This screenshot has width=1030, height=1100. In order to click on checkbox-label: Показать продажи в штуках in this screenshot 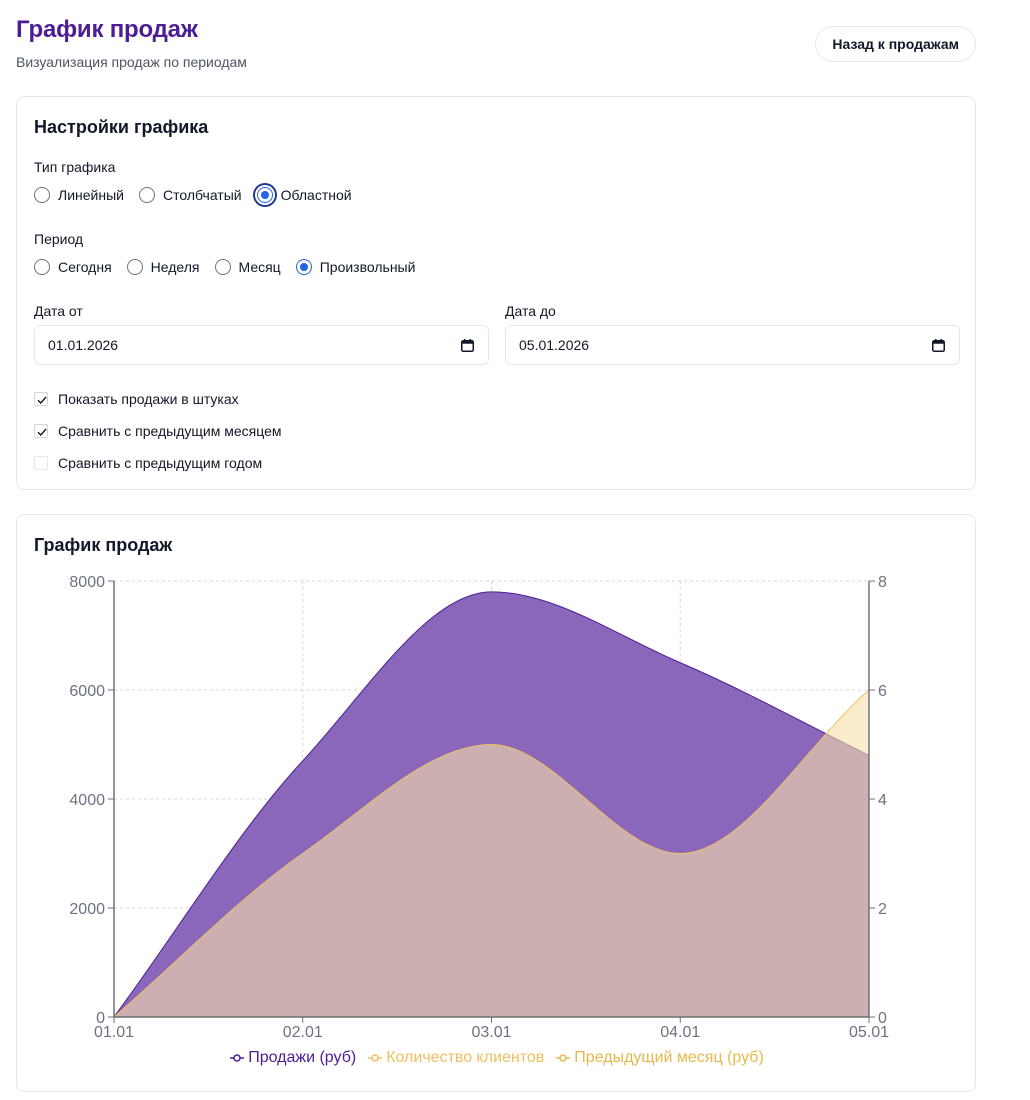, I will do `click(148, 399)`.